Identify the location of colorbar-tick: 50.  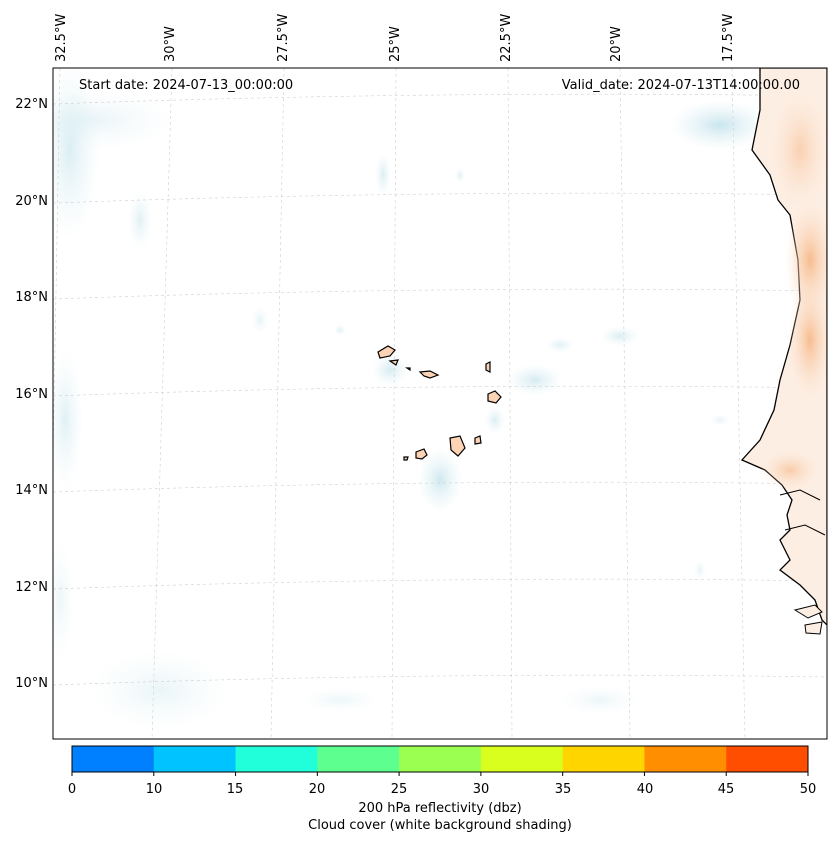
(808, 789).